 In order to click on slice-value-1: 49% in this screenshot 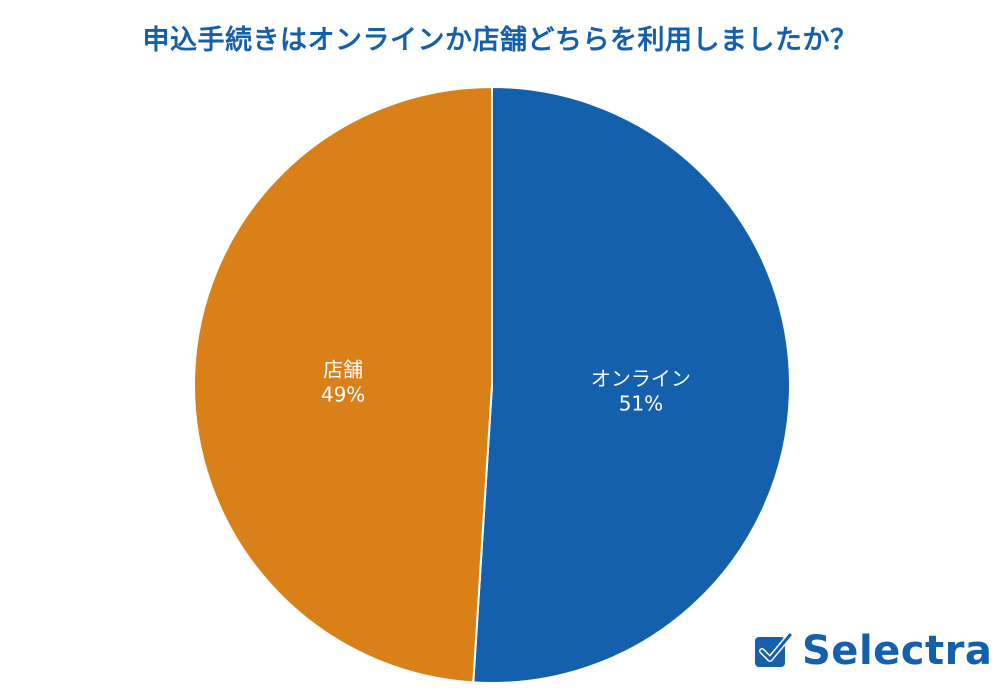, I will do `click(343, 394)`.